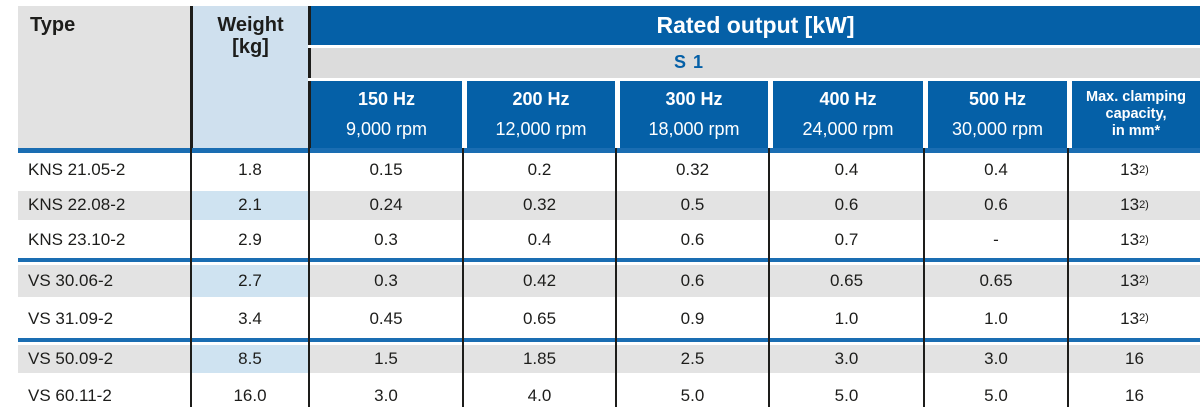 Image resolution: width=1200 pixels, height=407 pixels. I want to click on output-cell: 0.5, so click(691, 205).